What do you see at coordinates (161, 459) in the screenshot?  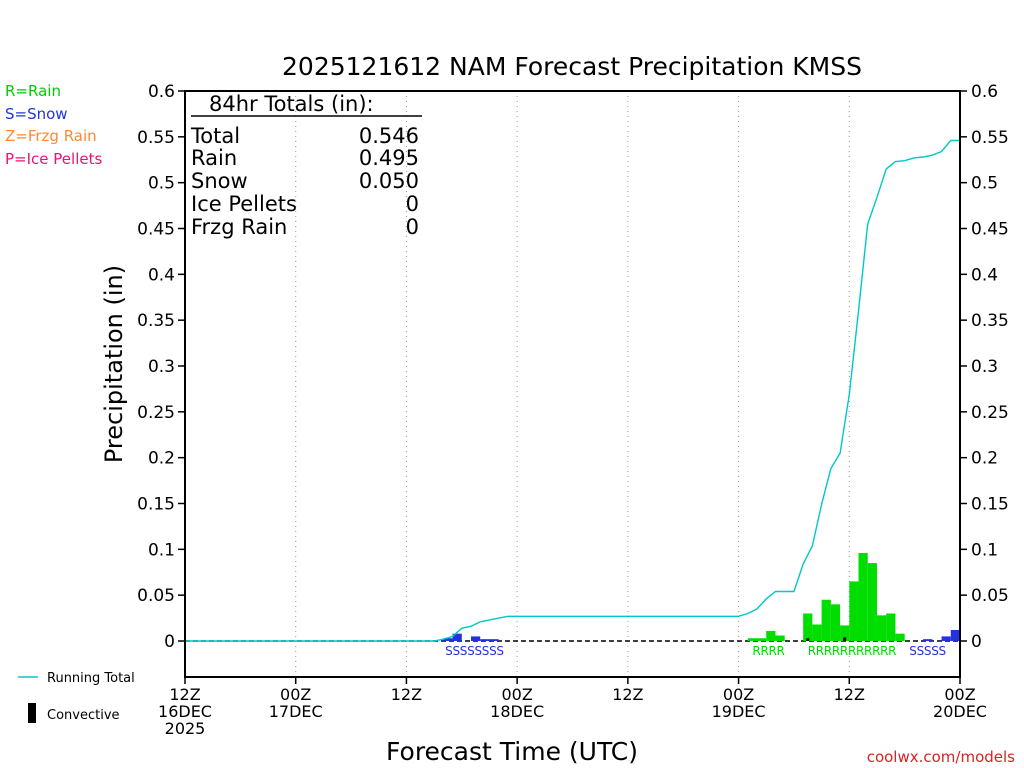 I see `ytick-label-left-4: 0.2` at bounding box center [161, 459].